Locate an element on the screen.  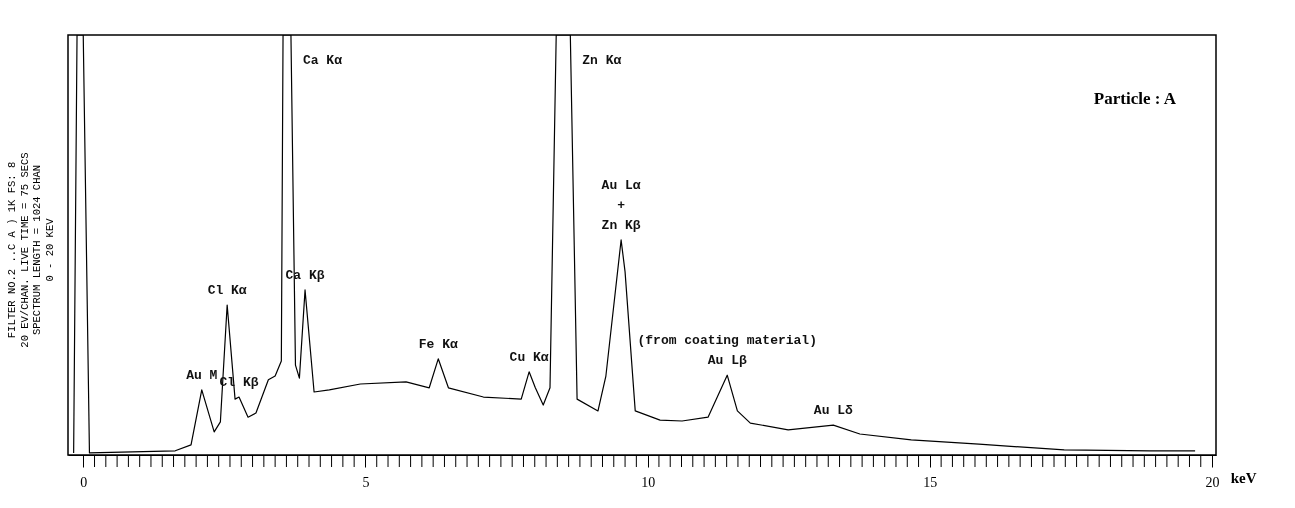
annotation: Cu Kα is located at coordinates (529, 357).